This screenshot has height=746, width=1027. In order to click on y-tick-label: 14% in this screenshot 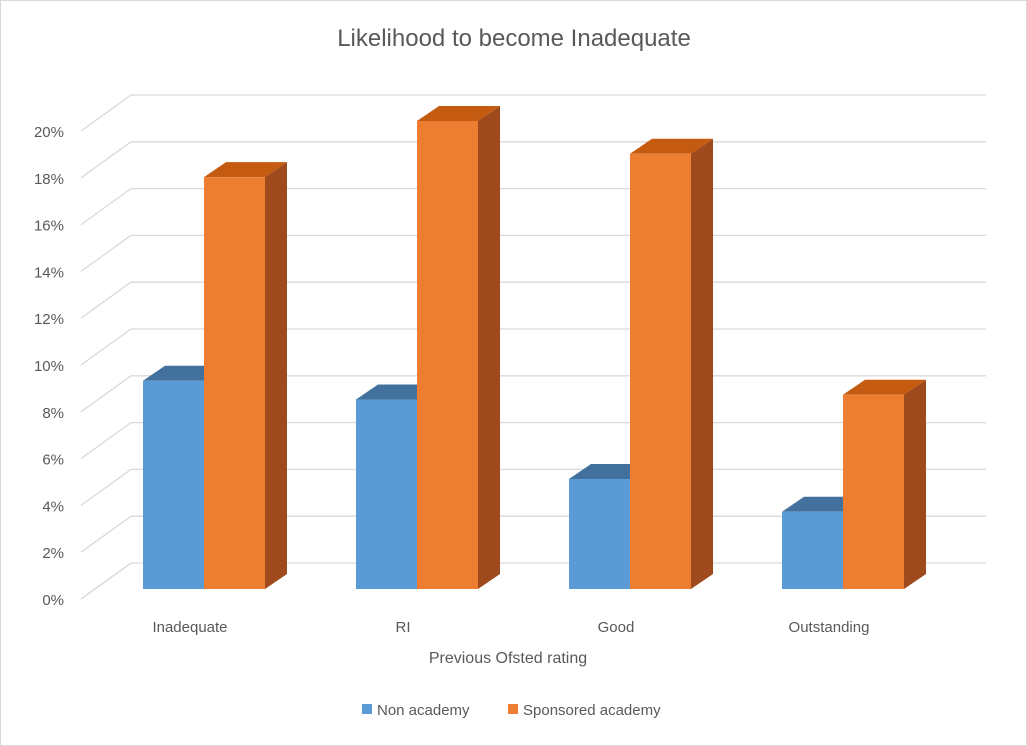, I will do `click(49, 272)`.